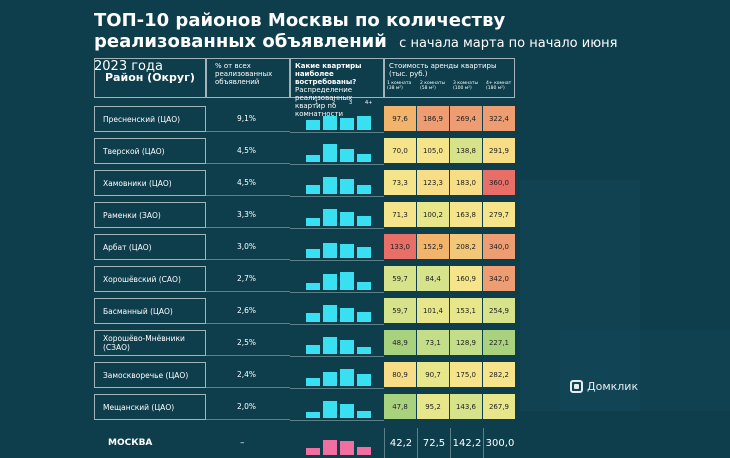 The image size is (730, 458). Describe the element at coordinates (499, 247) in the screenshot. I see `rent-cell: 340,0` at that location.